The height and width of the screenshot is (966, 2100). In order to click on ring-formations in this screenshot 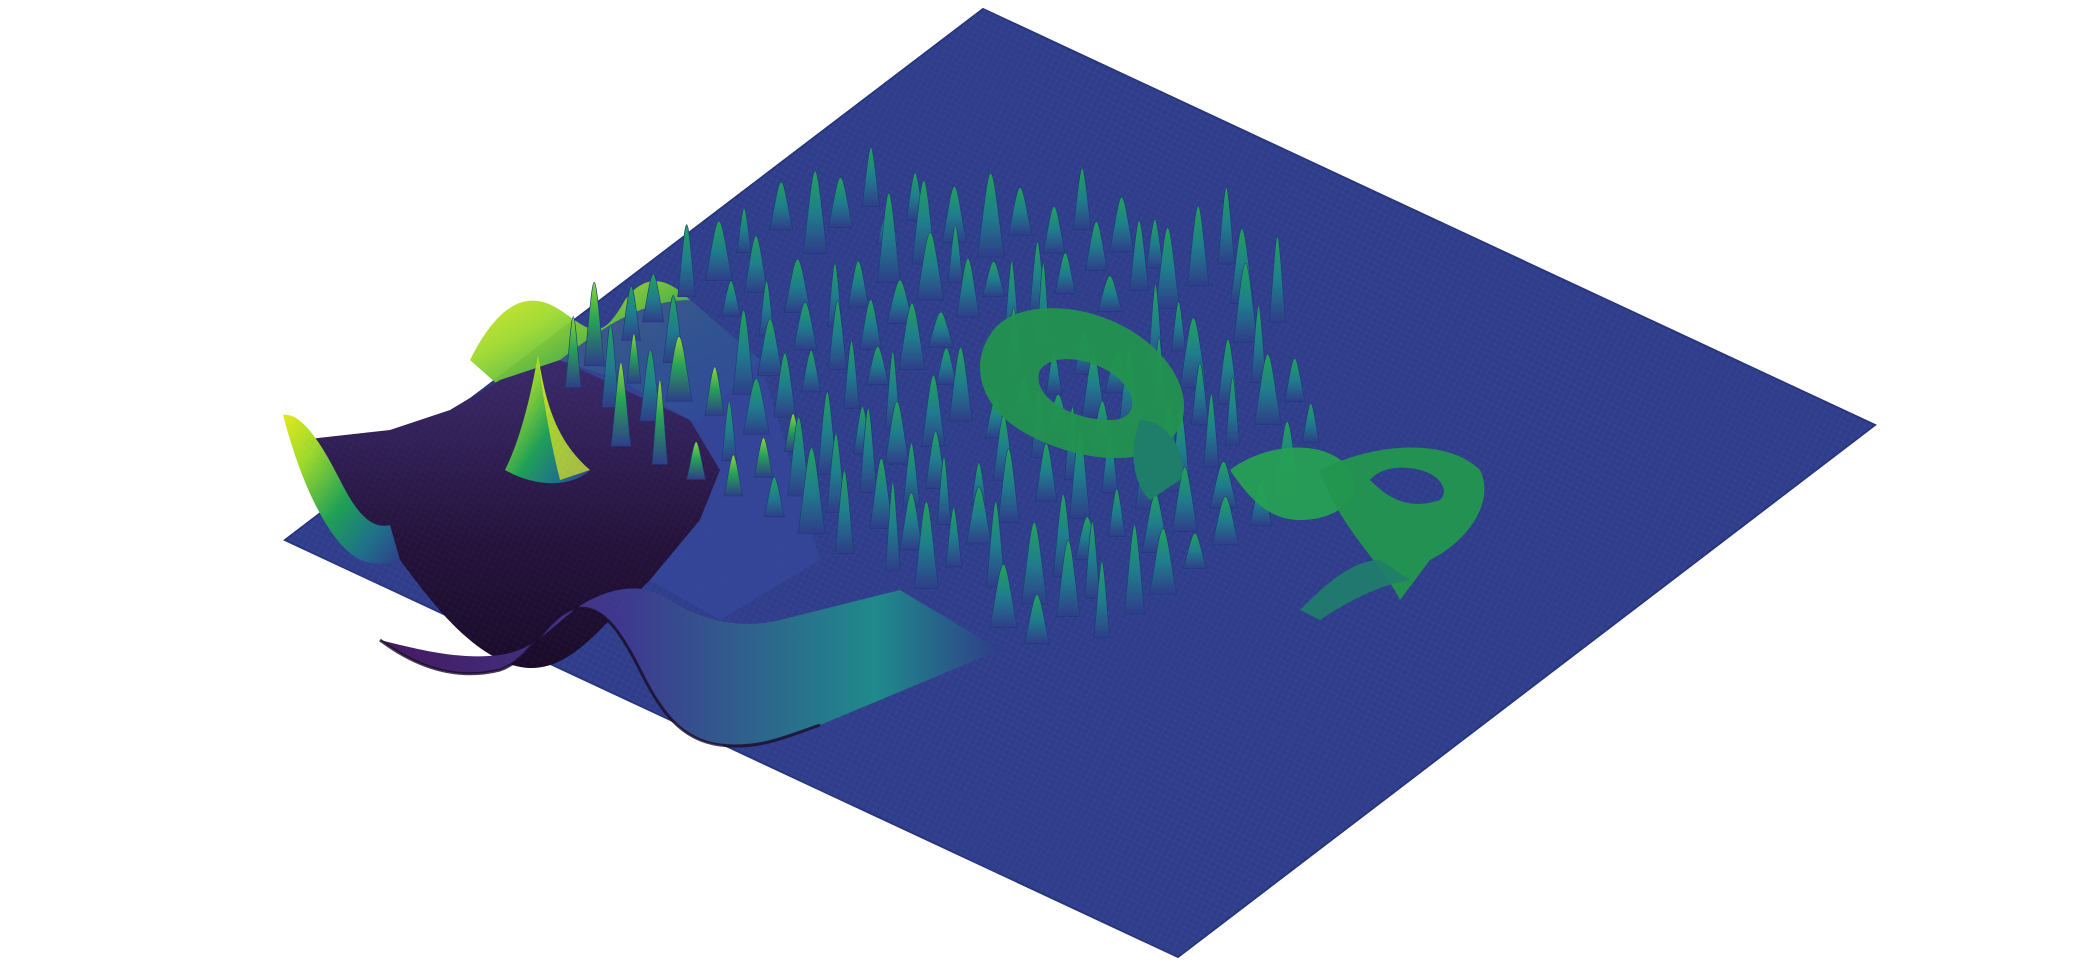, I will do `click(1232, 464)`.